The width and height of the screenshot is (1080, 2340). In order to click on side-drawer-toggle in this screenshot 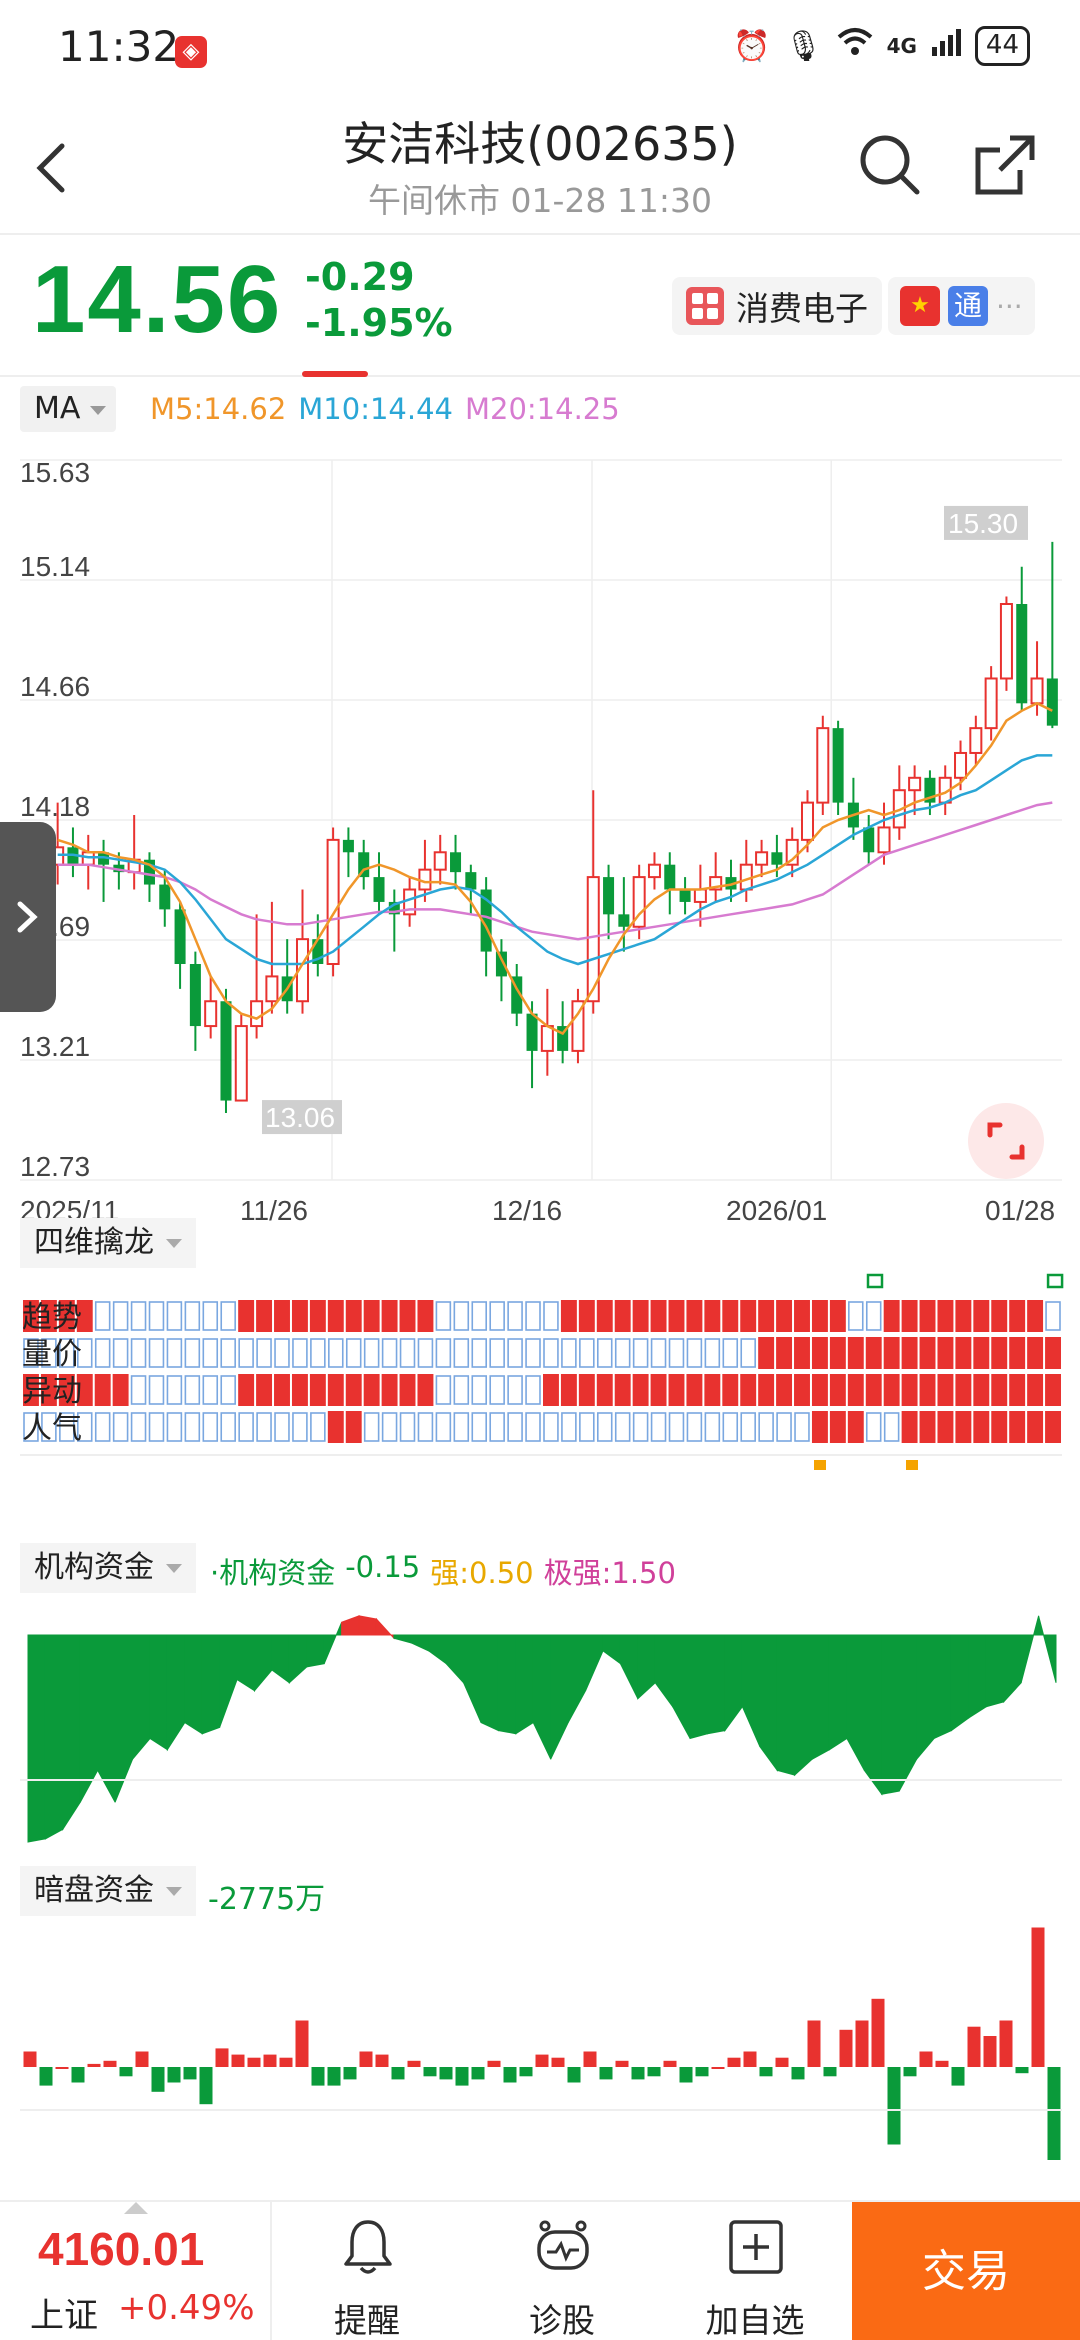, I will do `click(28, 917)`.